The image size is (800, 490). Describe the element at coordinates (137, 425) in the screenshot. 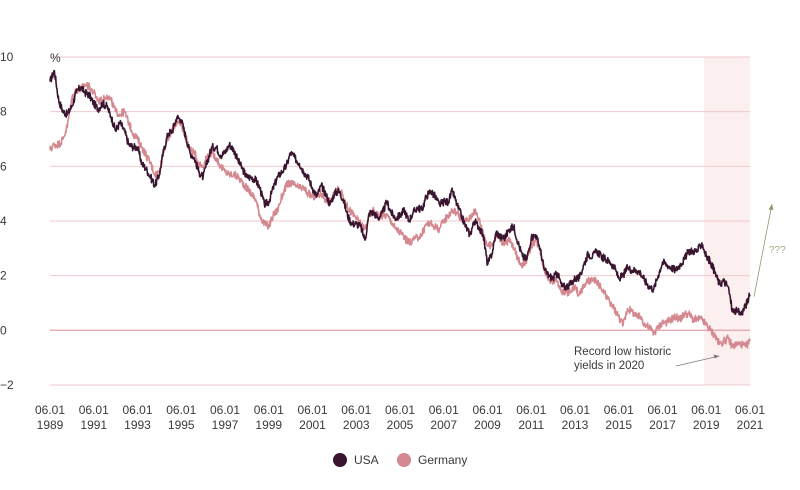

I see `x-tick-label-year: 1993` at that location.